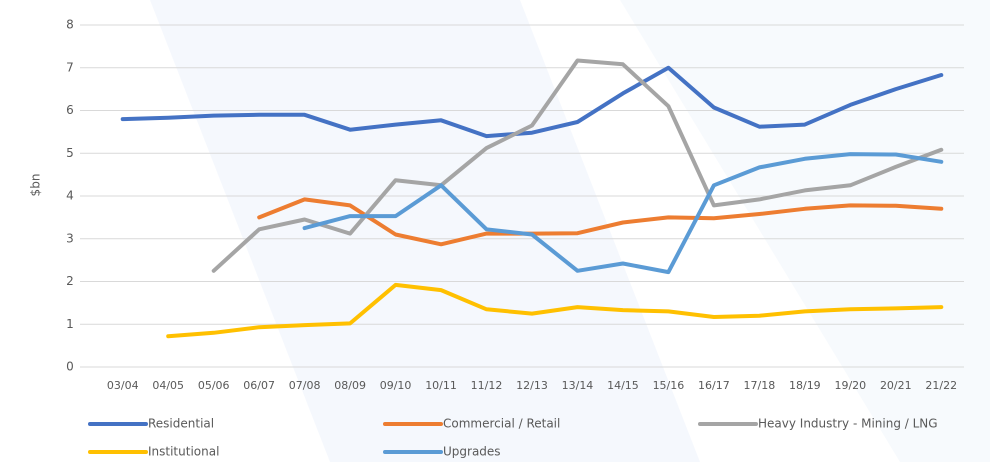  I want to click on y-axis-label: $bn, so click(36, 185).